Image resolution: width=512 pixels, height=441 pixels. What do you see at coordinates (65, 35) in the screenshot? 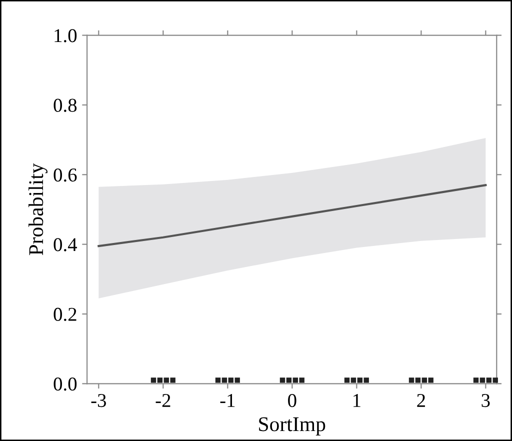
I see `y-tick-label: 1.0` at bounding box center [65, 35].